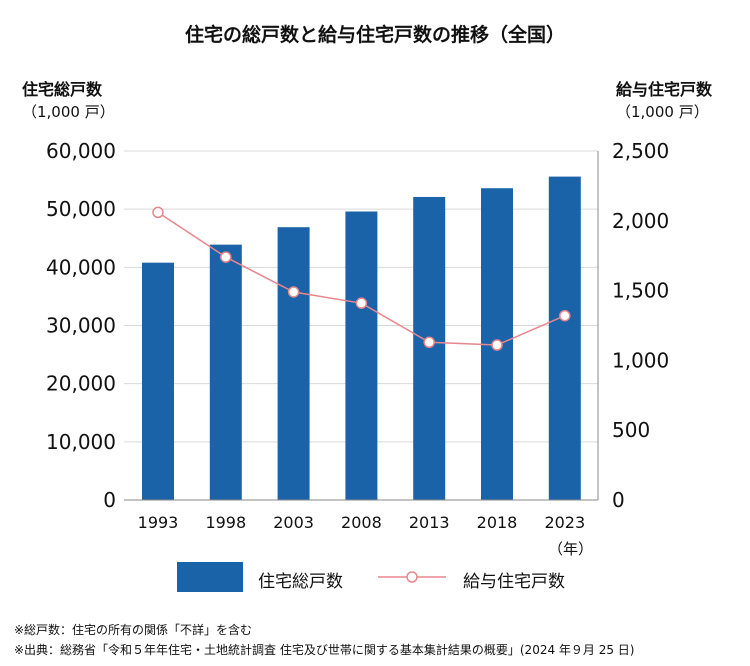  I want to click on x-tick-label: 2008, so click(361, 522).